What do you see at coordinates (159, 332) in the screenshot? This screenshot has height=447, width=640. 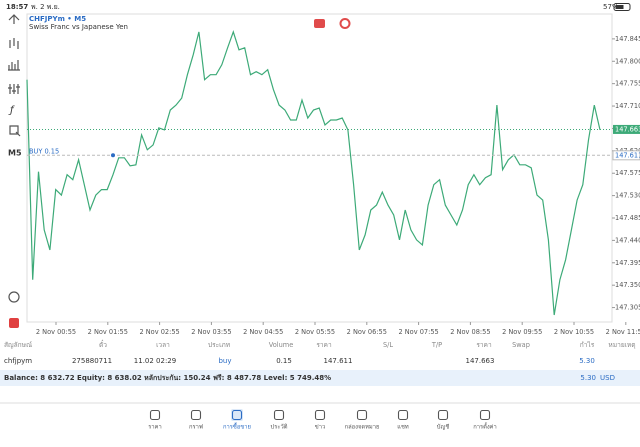 I see `x-tick-label: 2 Nov 02:55` at bounding box center [159, 332].